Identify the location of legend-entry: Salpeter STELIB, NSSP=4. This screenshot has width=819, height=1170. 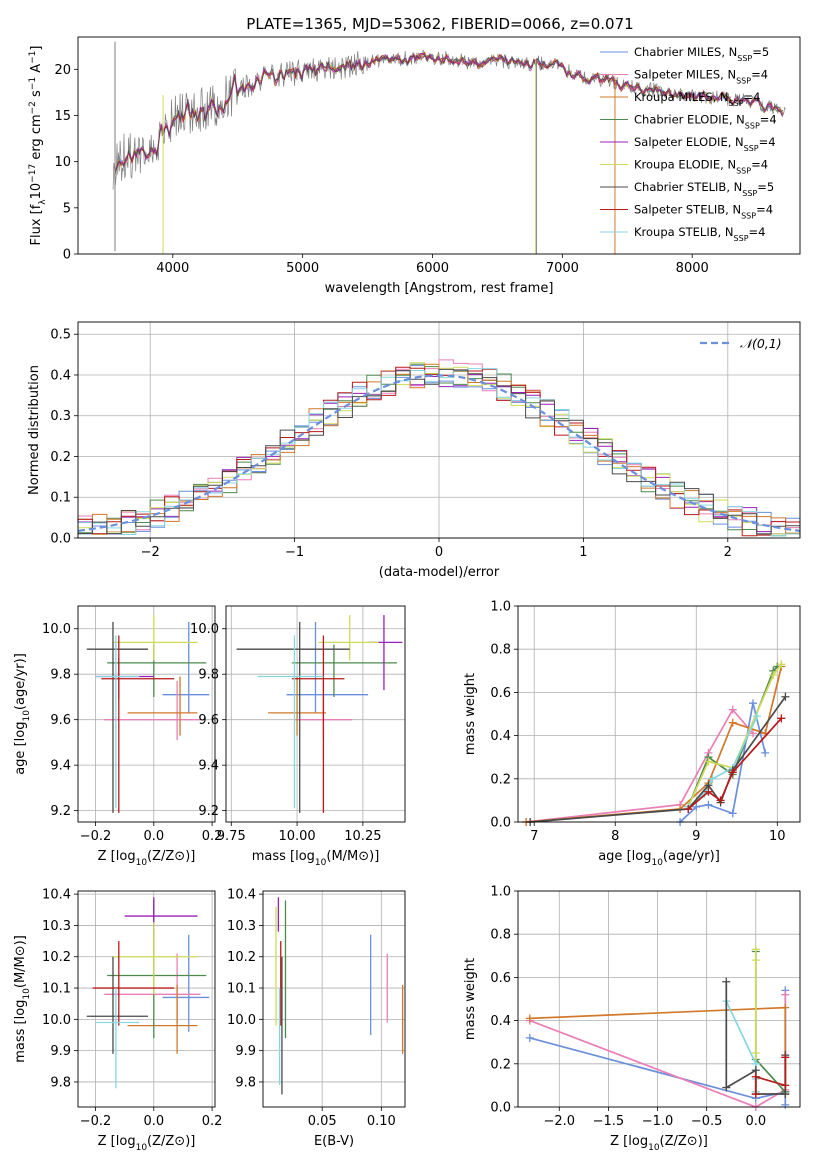
(703, 212).